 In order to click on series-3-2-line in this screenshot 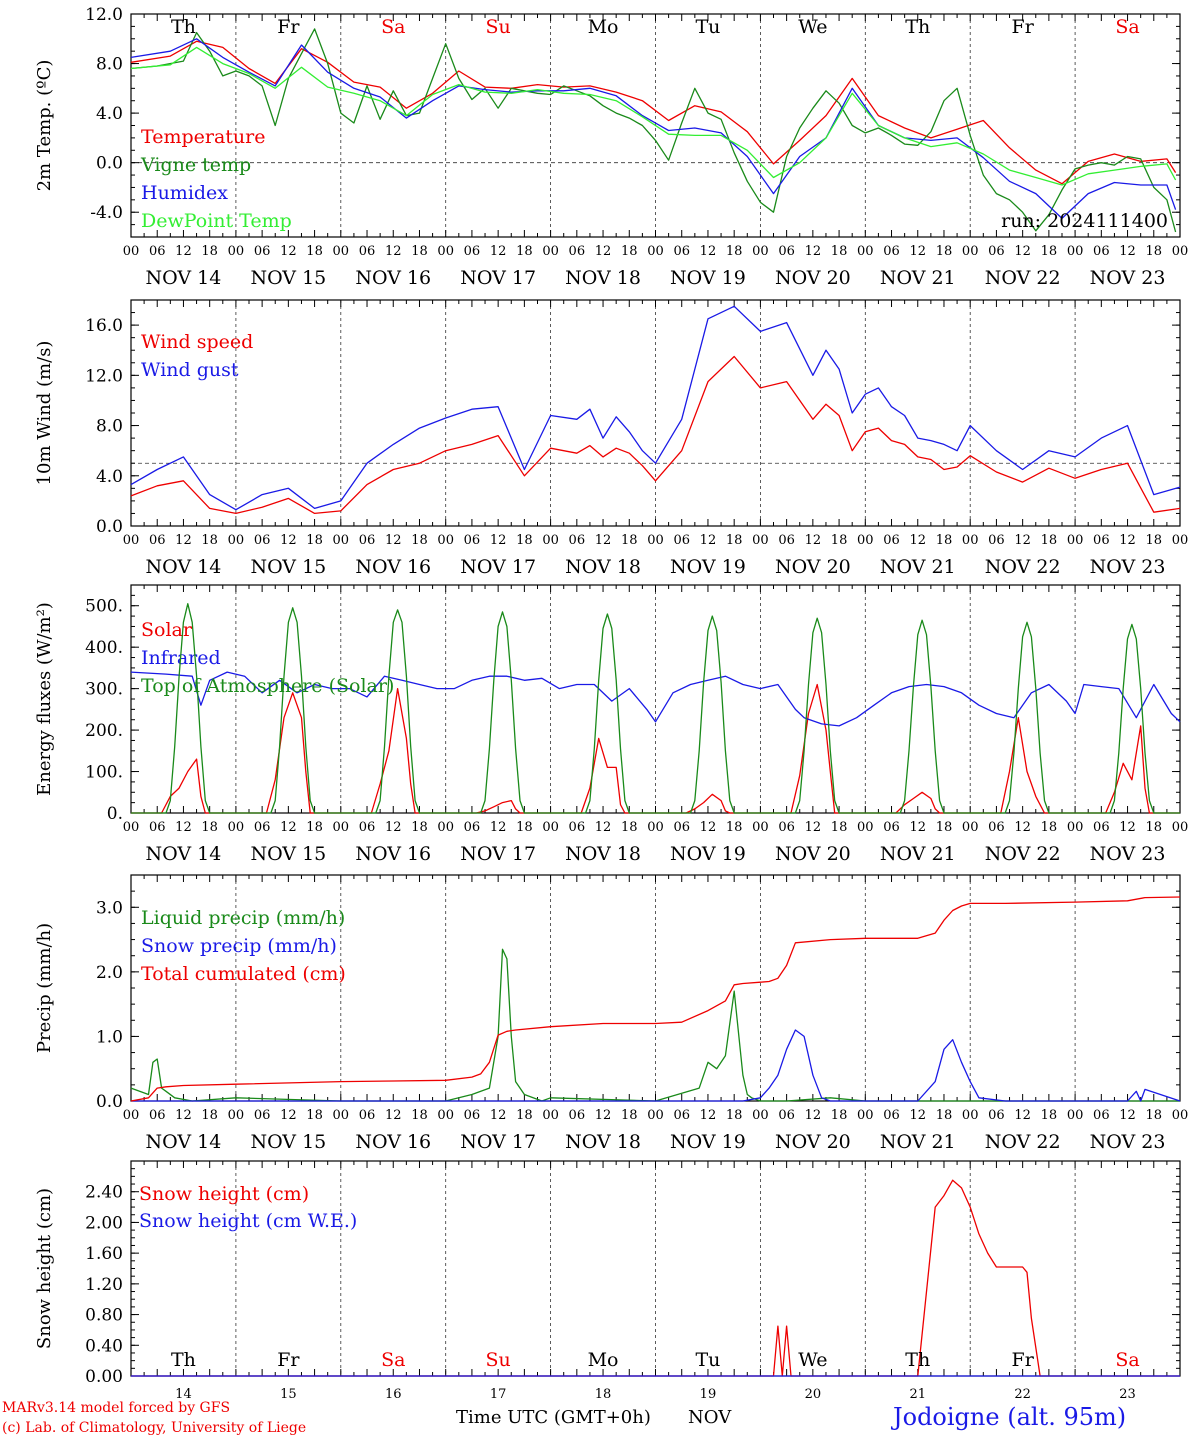, I will do `click(655, 999)`.